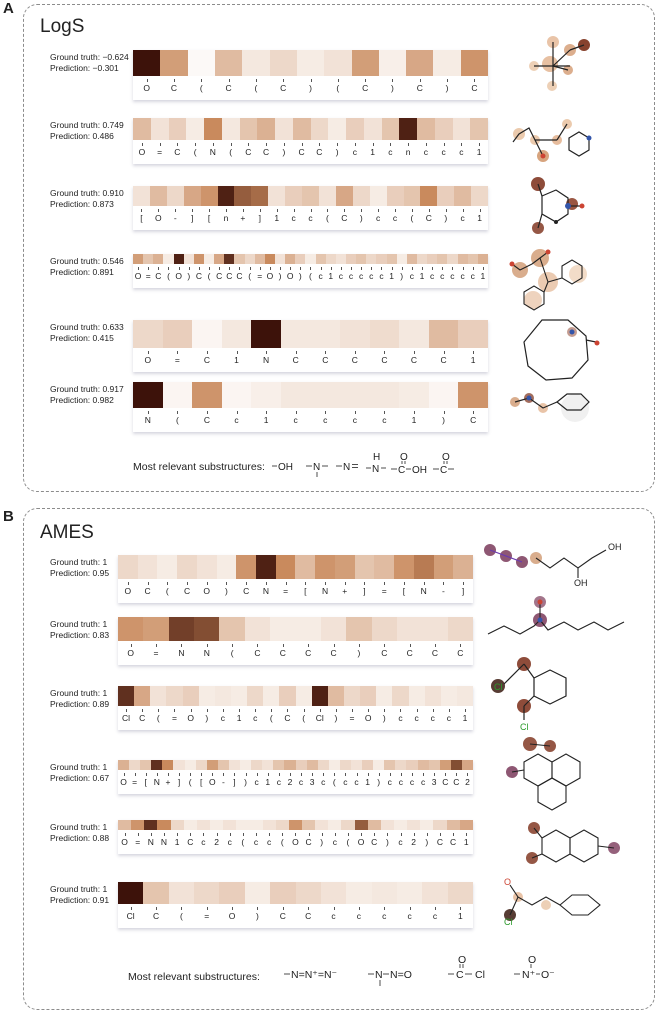 The width and height of the screenshot is (660, 1014). What do you see at coordinates (409, 464) in the screenshot?
I see `carboxyl-substructure: OC OH` at bounding box center [409, 464].